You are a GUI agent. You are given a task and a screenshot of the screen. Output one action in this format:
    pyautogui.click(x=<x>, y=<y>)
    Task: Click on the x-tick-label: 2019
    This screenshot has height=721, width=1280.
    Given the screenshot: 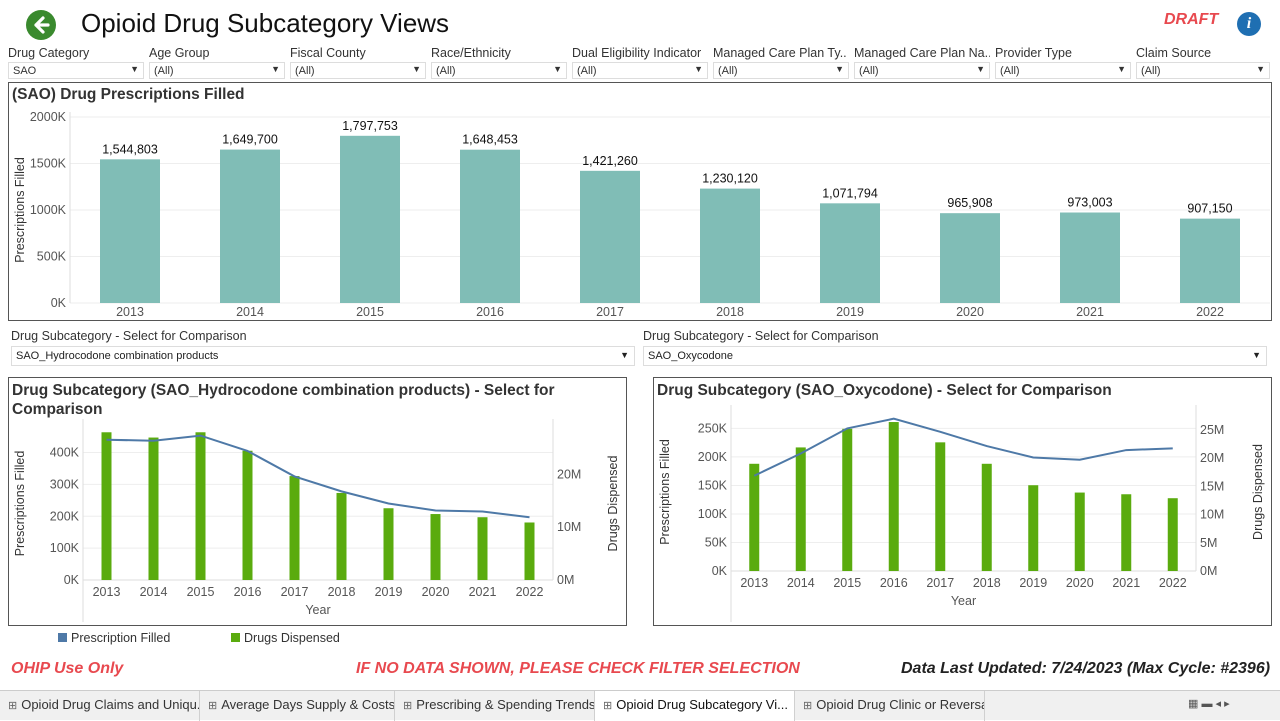 What is the action you would take?
    pyautogui.click(x=1033, y=583)
    